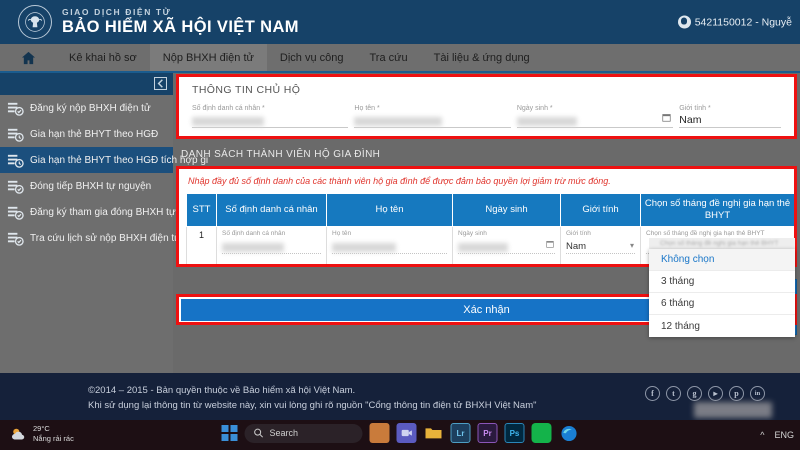  I want to click on cell-stt: 1, so click(201, 244).